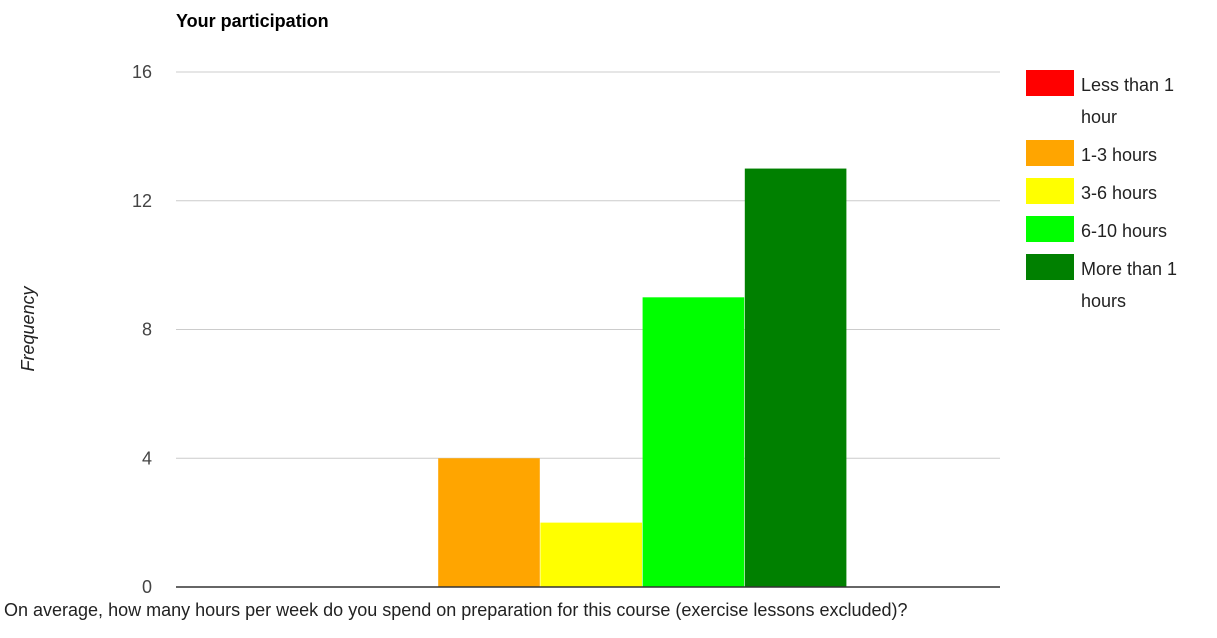  What do you see at coordinates (1129, 269) in the screenshot?
I see `legend-label: More than 1` at bounding box center [1129, 269].